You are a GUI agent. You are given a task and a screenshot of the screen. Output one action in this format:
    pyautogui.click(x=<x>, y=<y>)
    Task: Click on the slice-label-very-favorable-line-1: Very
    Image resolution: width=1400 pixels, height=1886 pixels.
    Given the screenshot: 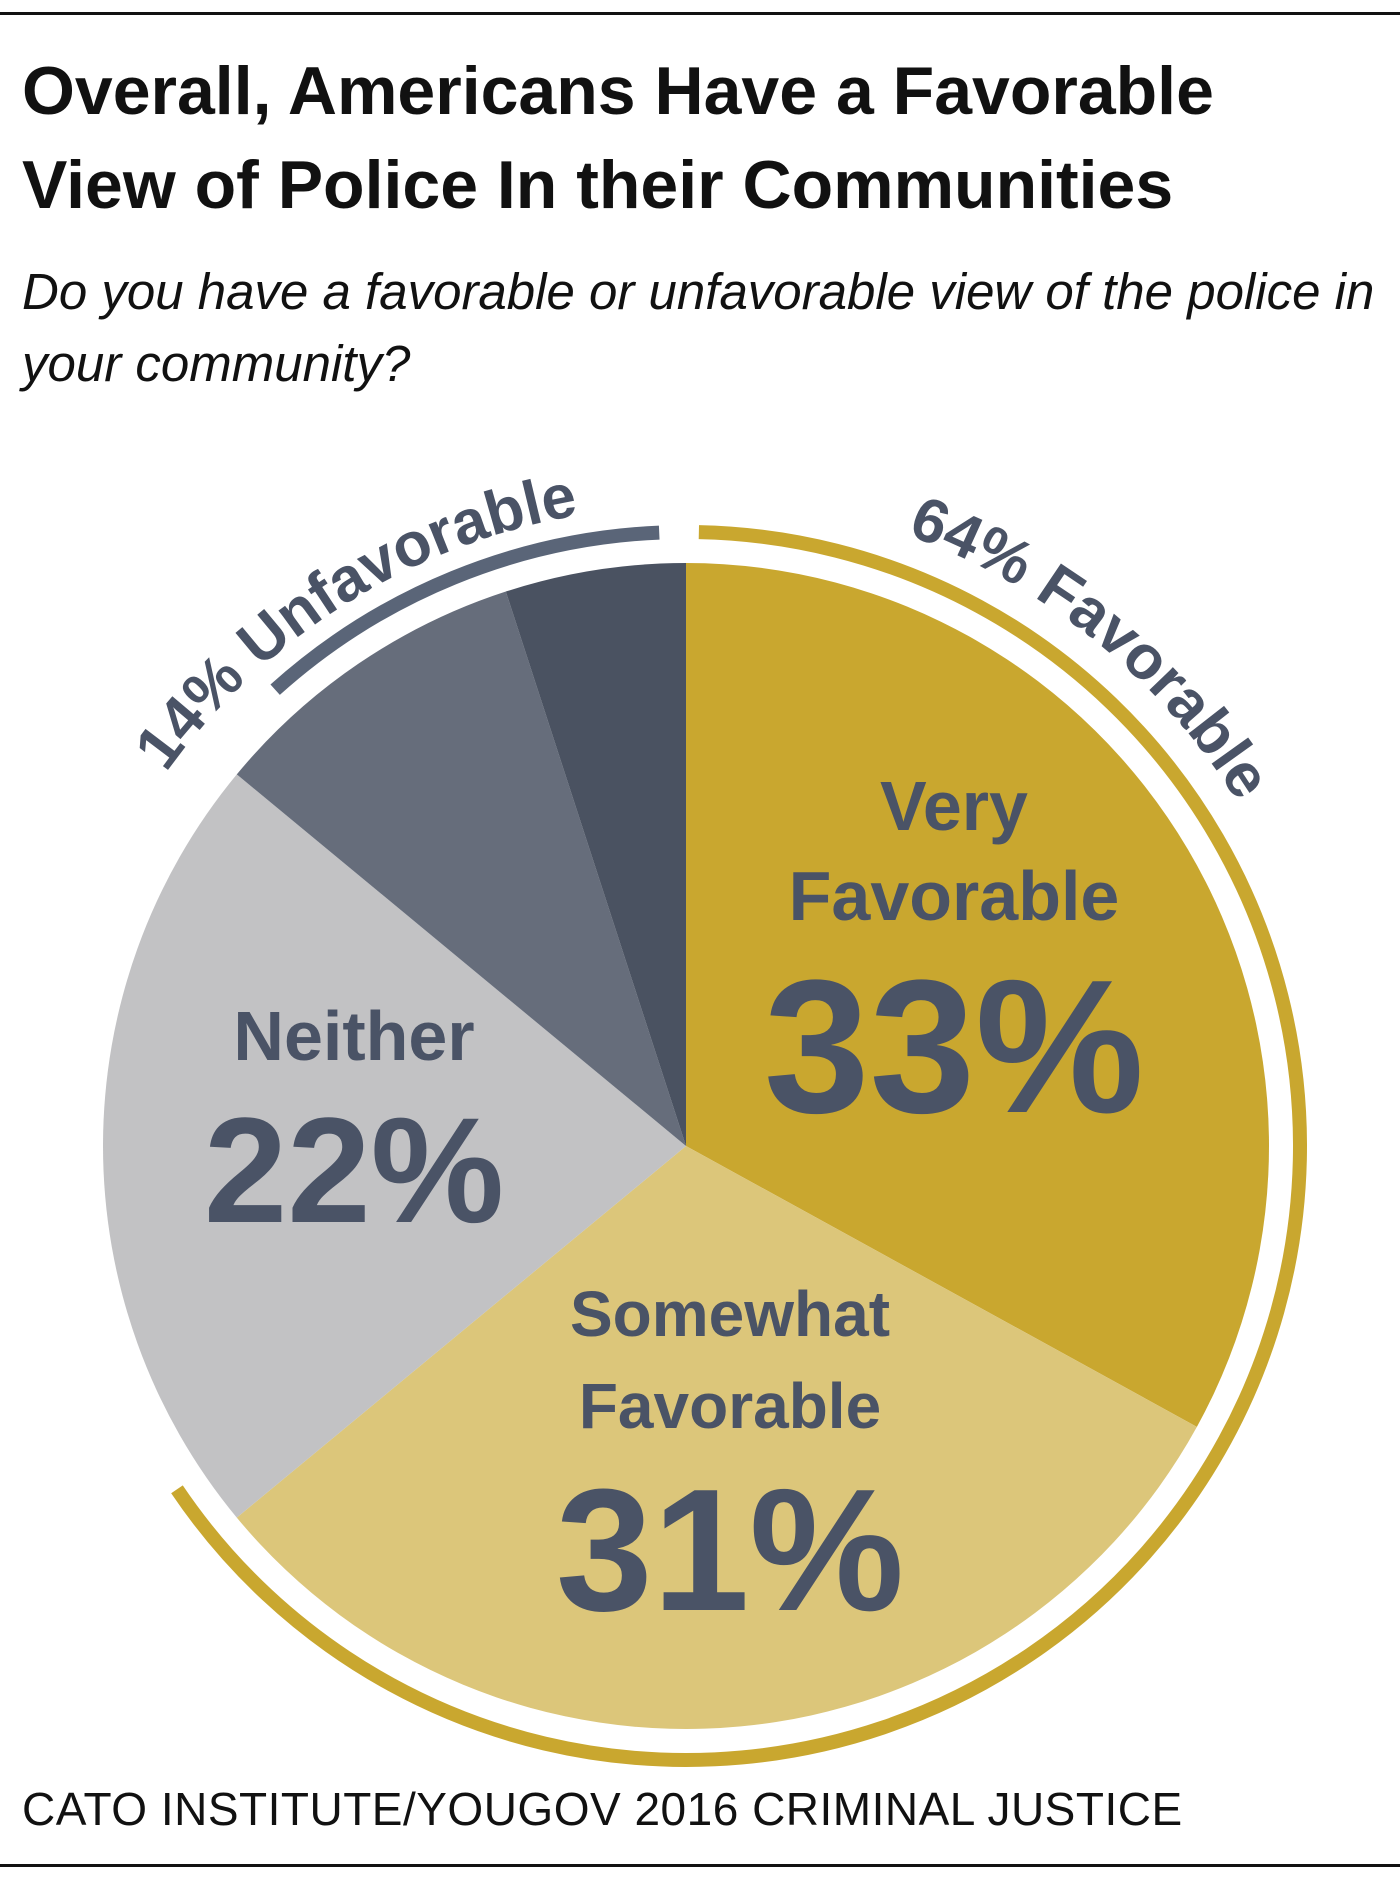 What is the action you would take?
    pyautogui.click(x=954, y=806)
    